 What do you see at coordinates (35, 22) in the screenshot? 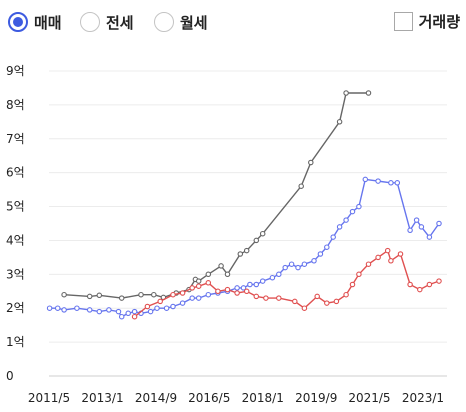
I see `radio-sale: 매매` at bounding box center [35, 22].